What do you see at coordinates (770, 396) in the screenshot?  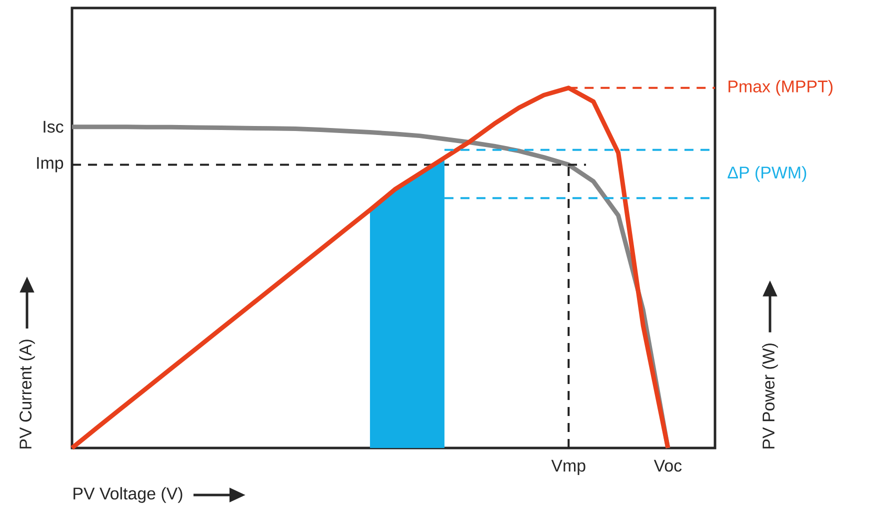 I see `y2-axis-title: PV Power (W)` at bounding box center [770, 396].